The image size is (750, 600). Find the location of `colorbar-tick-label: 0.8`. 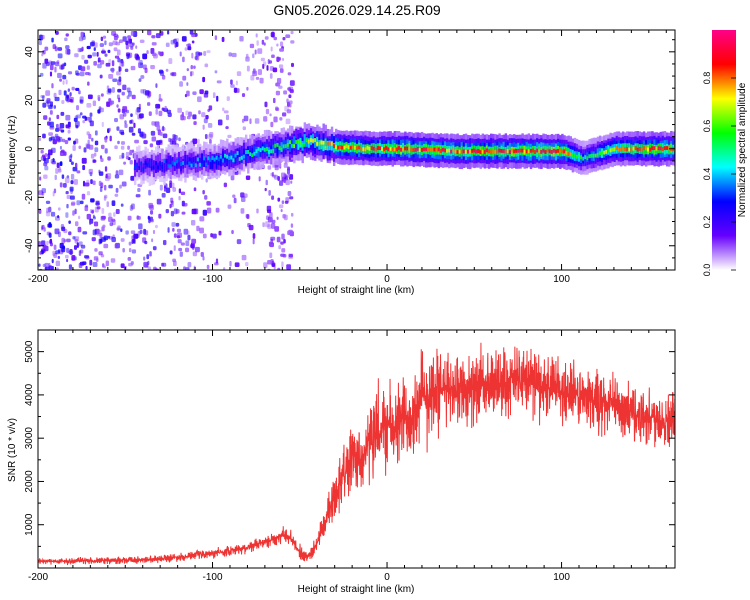

colorbar-tick-label: 0.8 is located at coordinates (707, 78).